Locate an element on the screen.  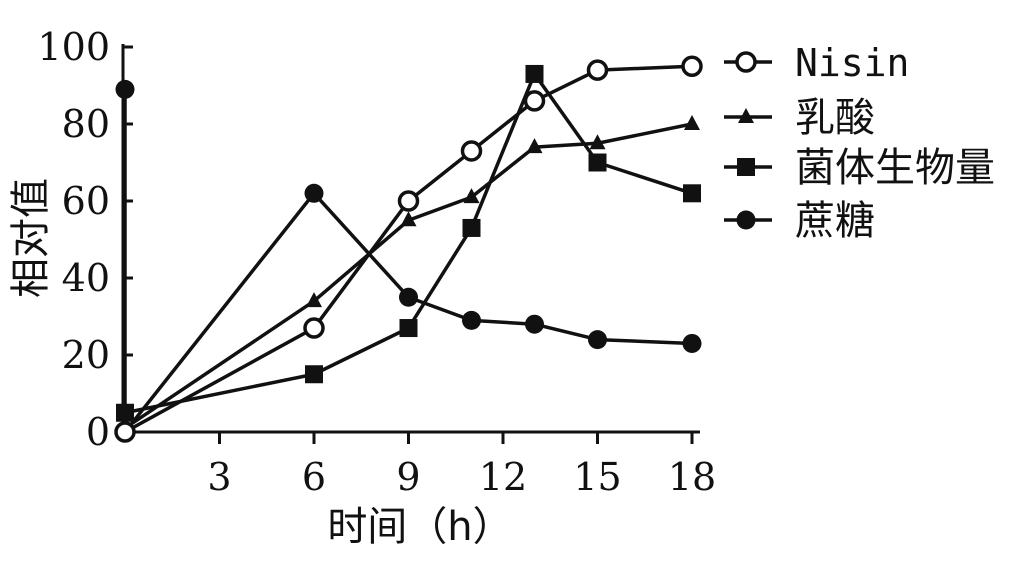
x-ticks: 3 6 9 12 15 18 is located at coordinates (461, 465).